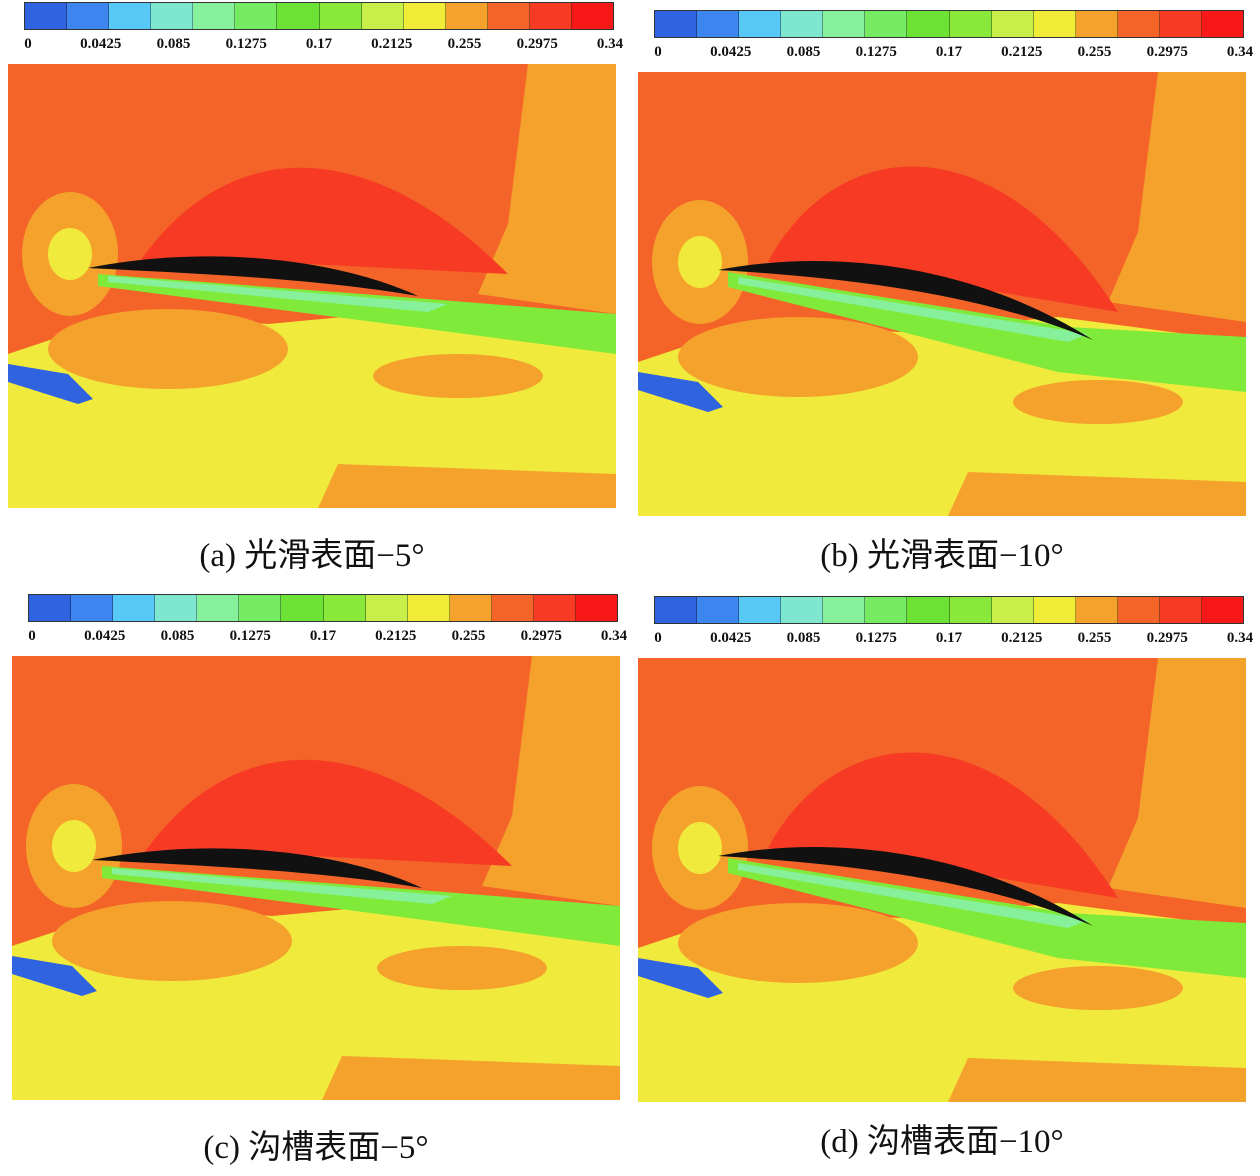 Image resolution: width=1260 pixels, height=1176 pixels. I want to click on panel-caption: (a) 光滑表面−5°, so click(312, 556).